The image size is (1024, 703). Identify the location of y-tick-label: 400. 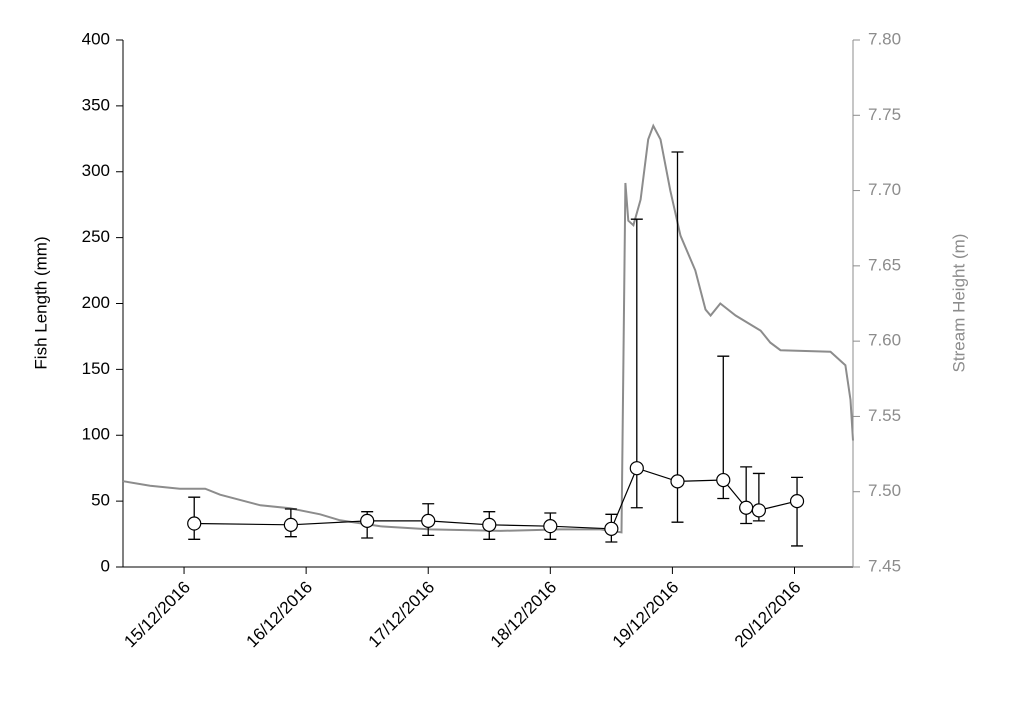
(96, 38).